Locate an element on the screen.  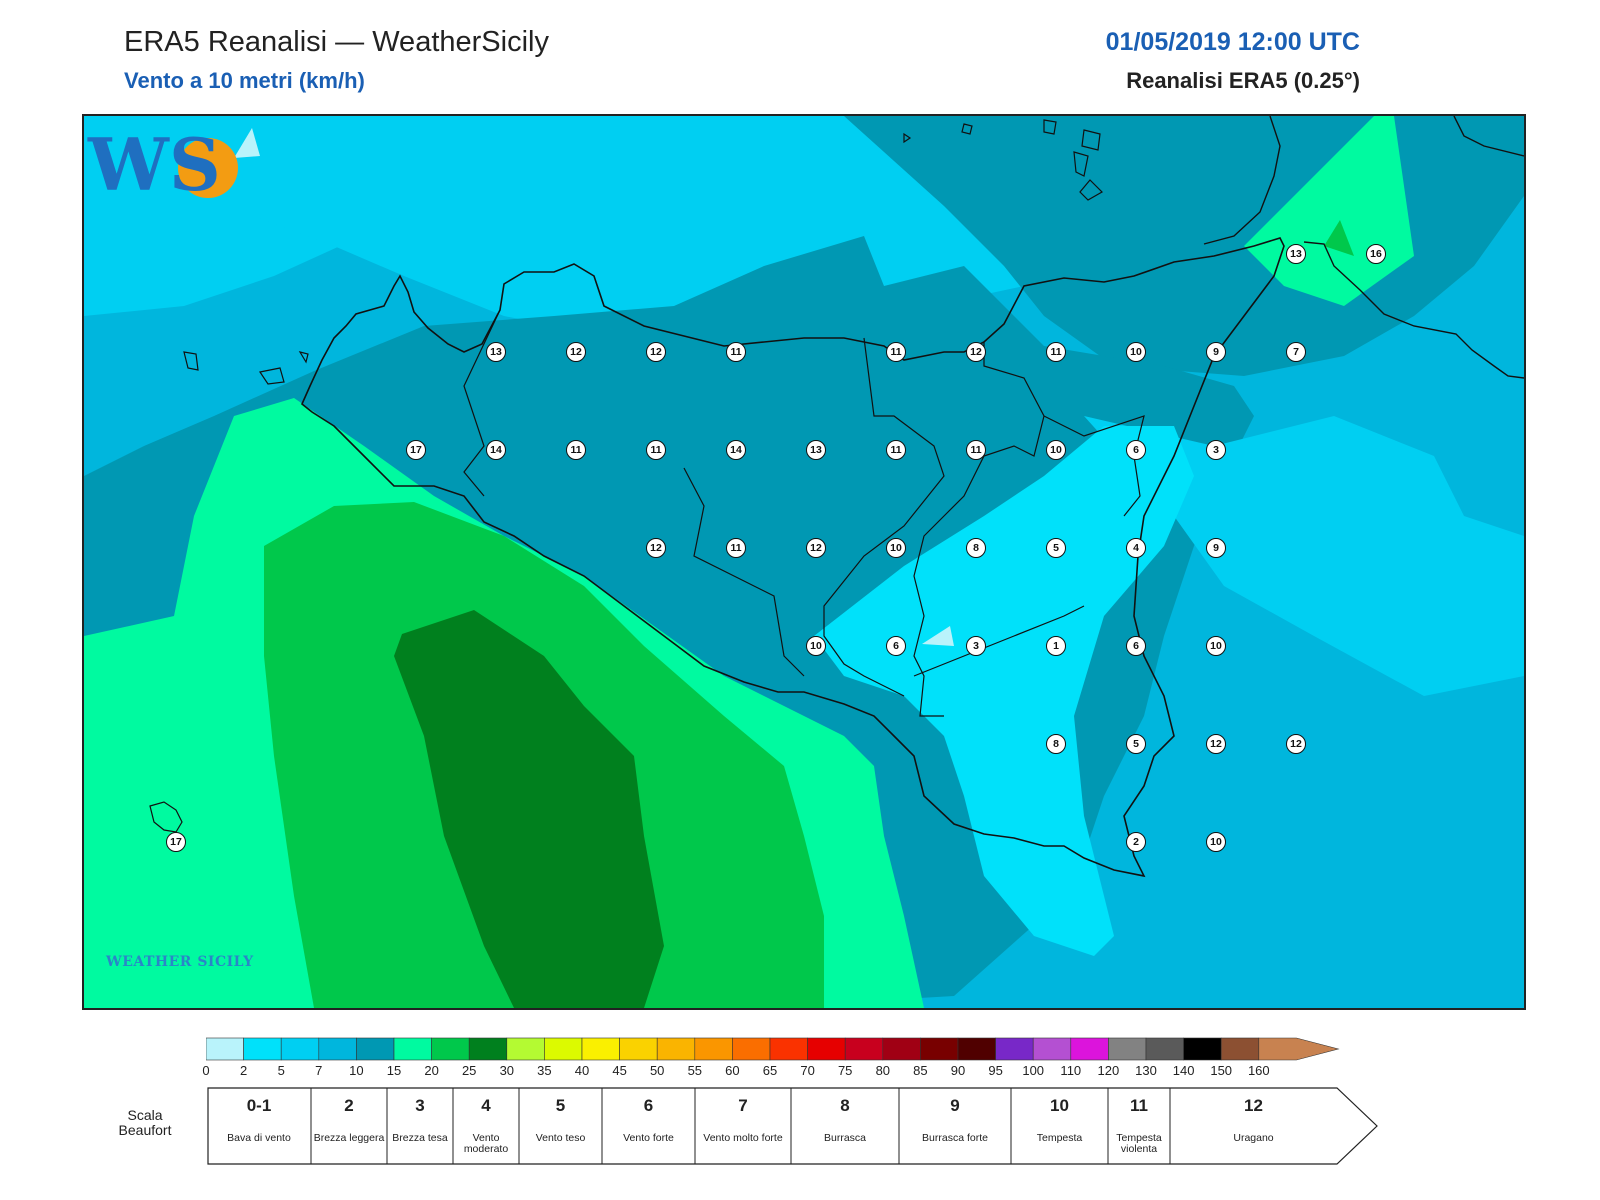
beaufort-description: Vento molto forte is located at coordinates (743, 1138).